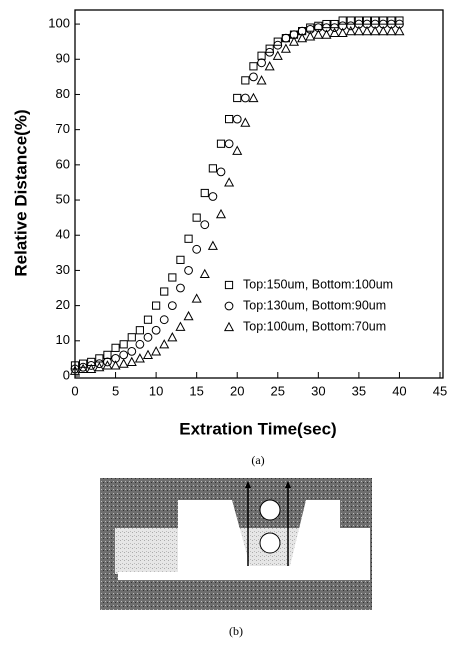  I want to click on y-tick-label: 10, so click(63, 339).